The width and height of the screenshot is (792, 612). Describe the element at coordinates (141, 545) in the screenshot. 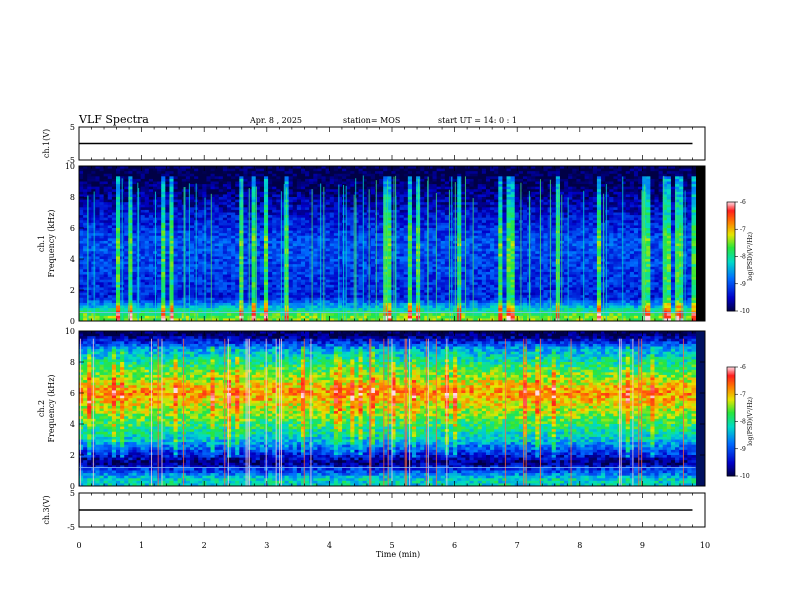

I see `x-tick-label: 1` at that location.